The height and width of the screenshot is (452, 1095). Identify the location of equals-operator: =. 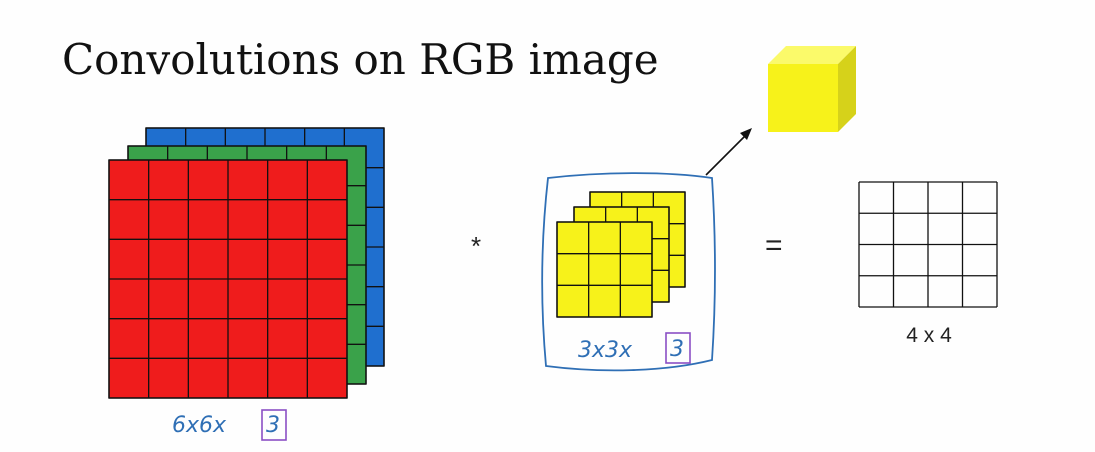
(774, 245).